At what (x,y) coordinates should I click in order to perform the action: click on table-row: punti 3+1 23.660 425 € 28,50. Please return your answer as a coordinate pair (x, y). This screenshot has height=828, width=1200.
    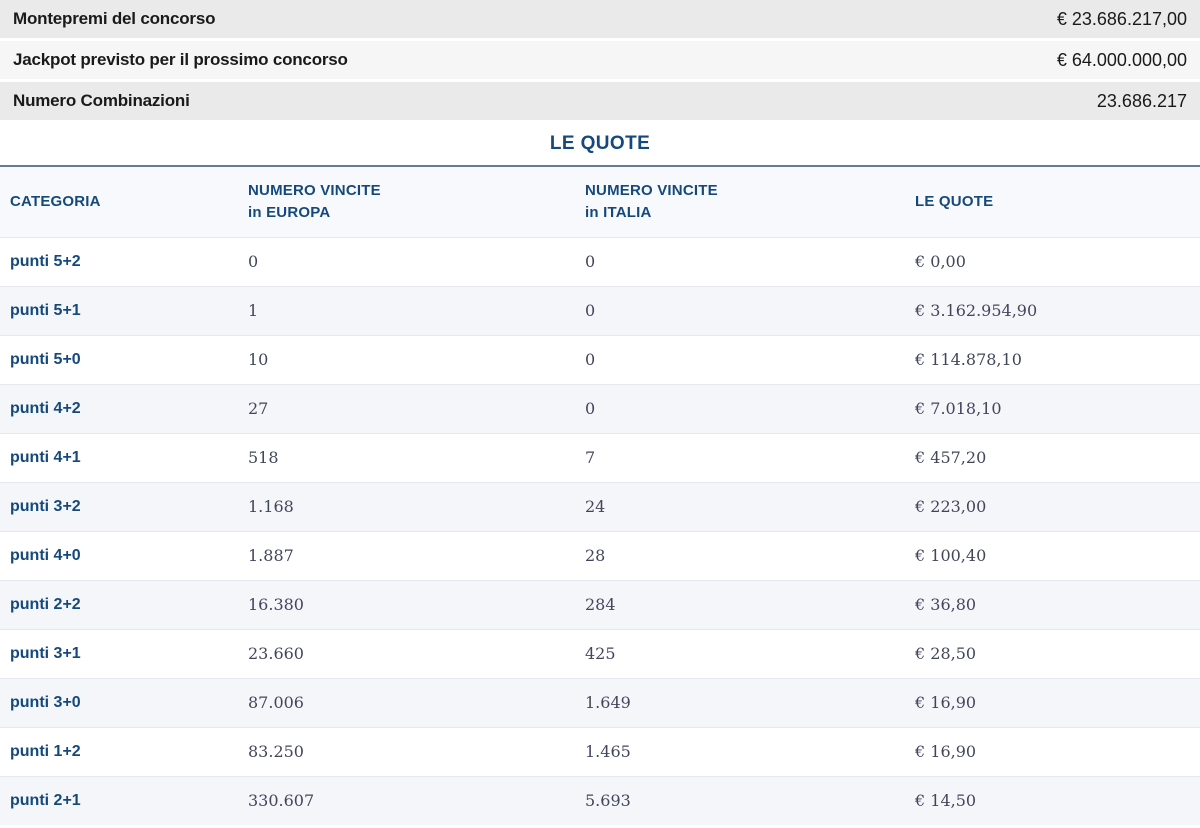
    Looking at the image, I should click on (600, 653).